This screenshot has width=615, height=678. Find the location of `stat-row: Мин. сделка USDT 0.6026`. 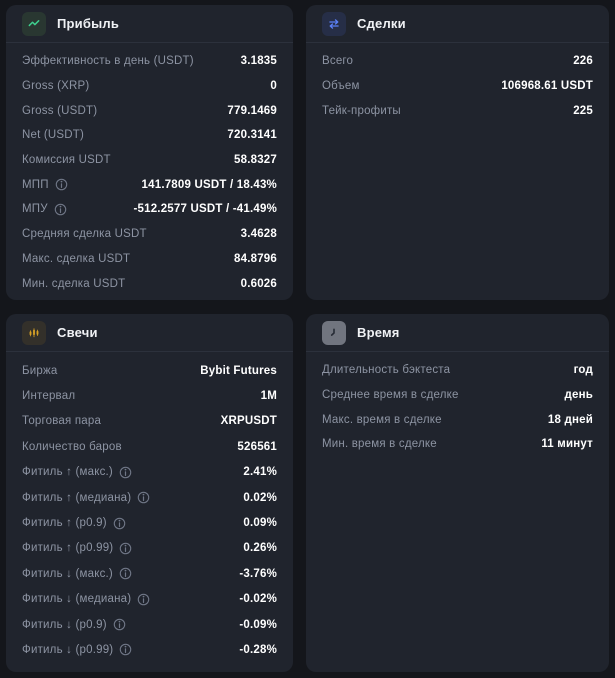

stat-row: Мин. сделка USDT 0.6026 is located at coordinates (149, 283).